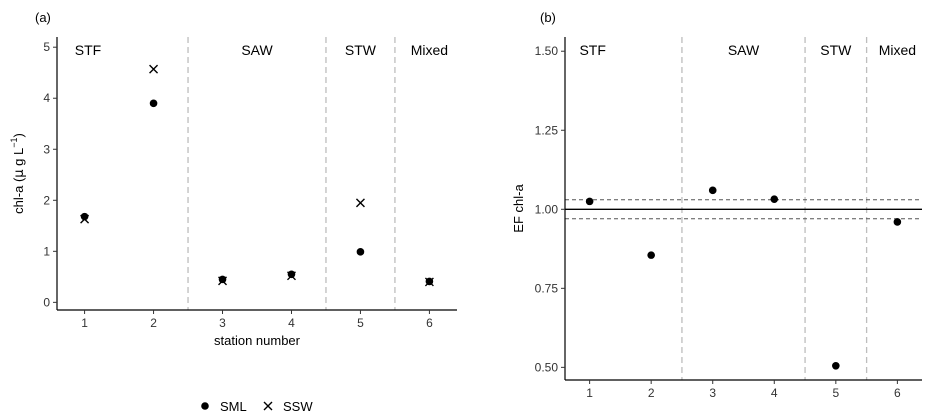 This screenshot has width=925, height=417. Describe the element at coordinates (46, 149) in the screenshot. I see `y-tick-label: 3` at that location.